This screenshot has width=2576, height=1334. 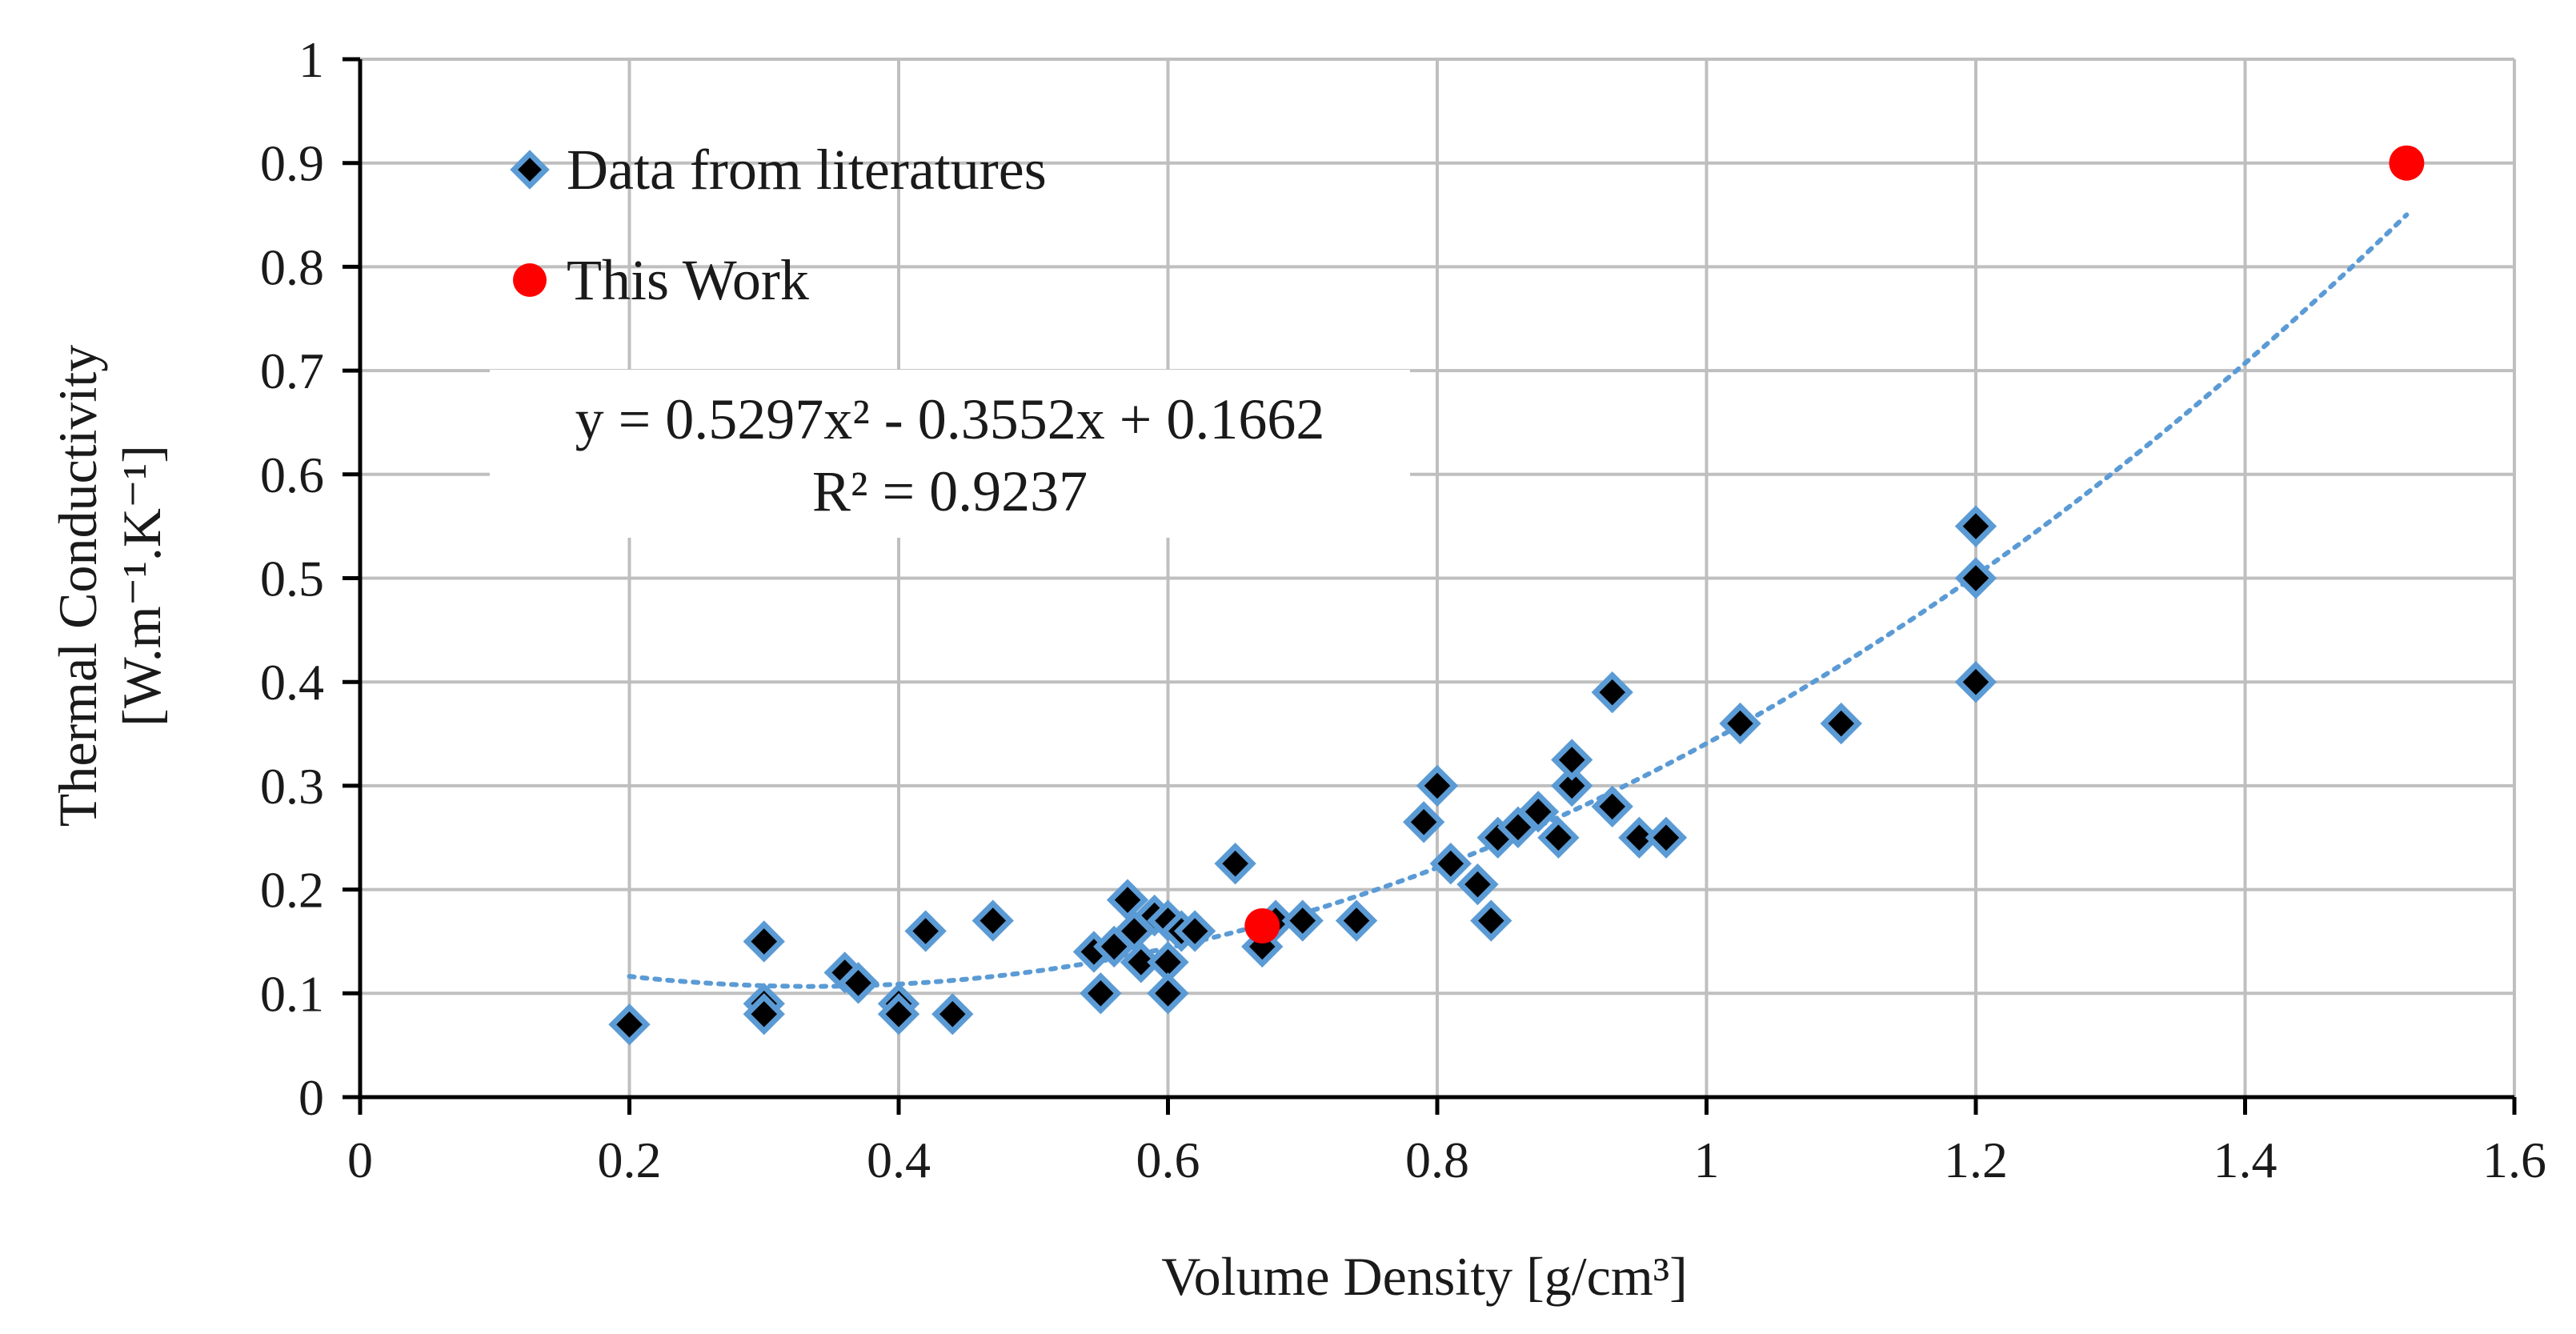 What do you see at coordinates (1707, 1160) in the screenshot?
I see `x-tick-label: 1` at bounding box center [1707, 1160].